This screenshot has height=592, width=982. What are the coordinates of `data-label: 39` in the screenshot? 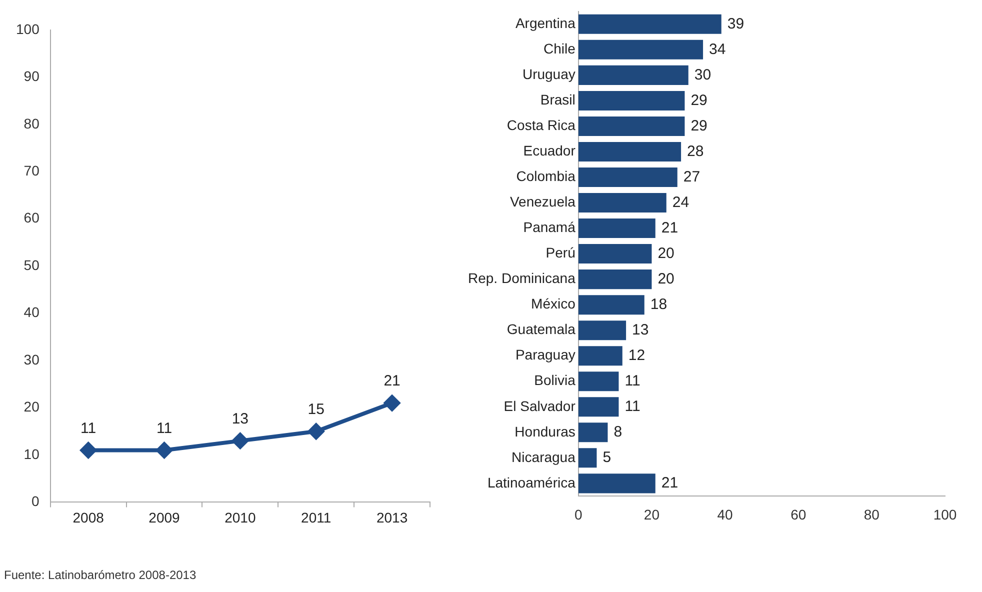 It's located at (735, 23).